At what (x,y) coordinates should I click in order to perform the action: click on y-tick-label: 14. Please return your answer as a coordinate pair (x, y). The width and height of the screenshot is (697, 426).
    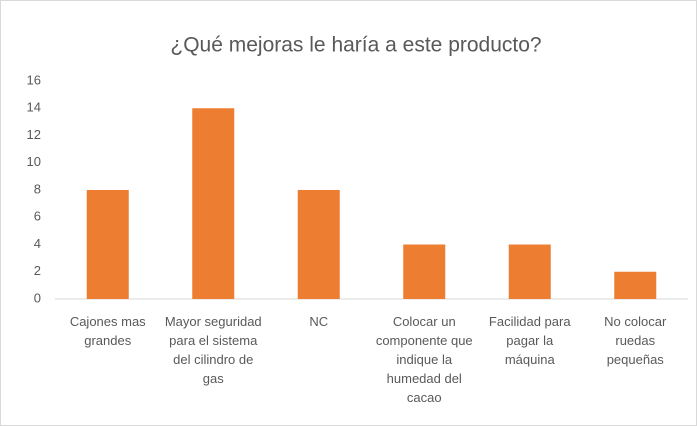
    Looking at the image, I should click on (34, 107).